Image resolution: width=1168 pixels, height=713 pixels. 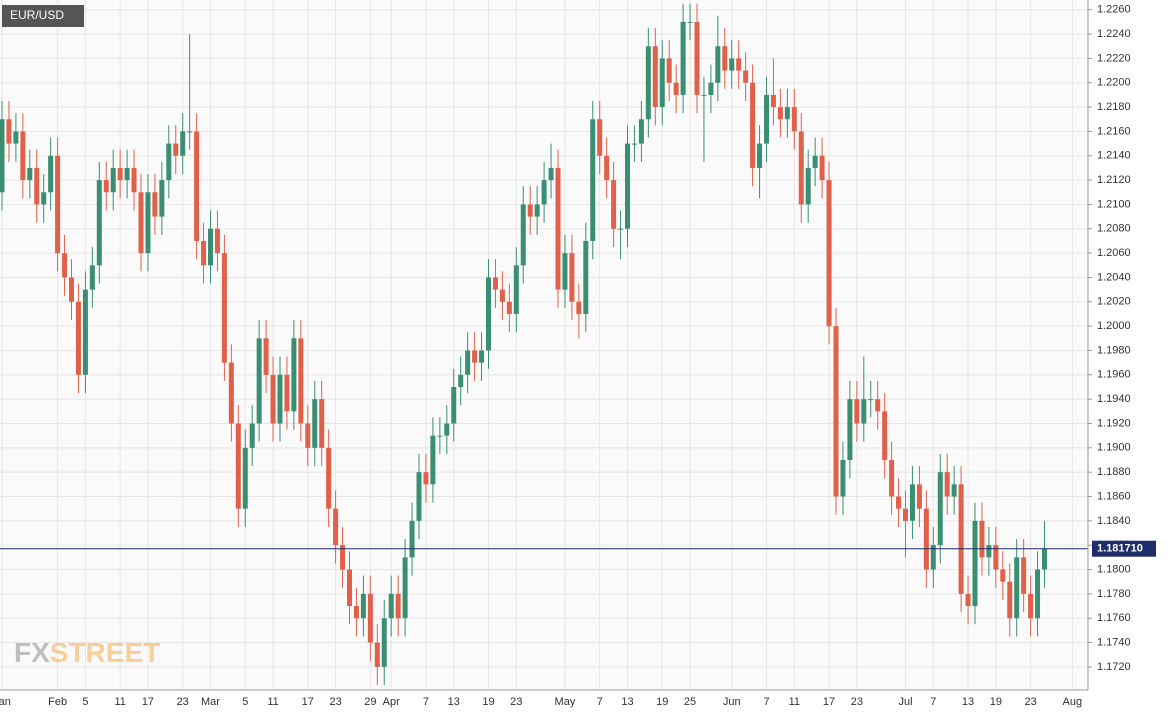 I want to click on x-tick-label: 5, so click(x=245, y=702).